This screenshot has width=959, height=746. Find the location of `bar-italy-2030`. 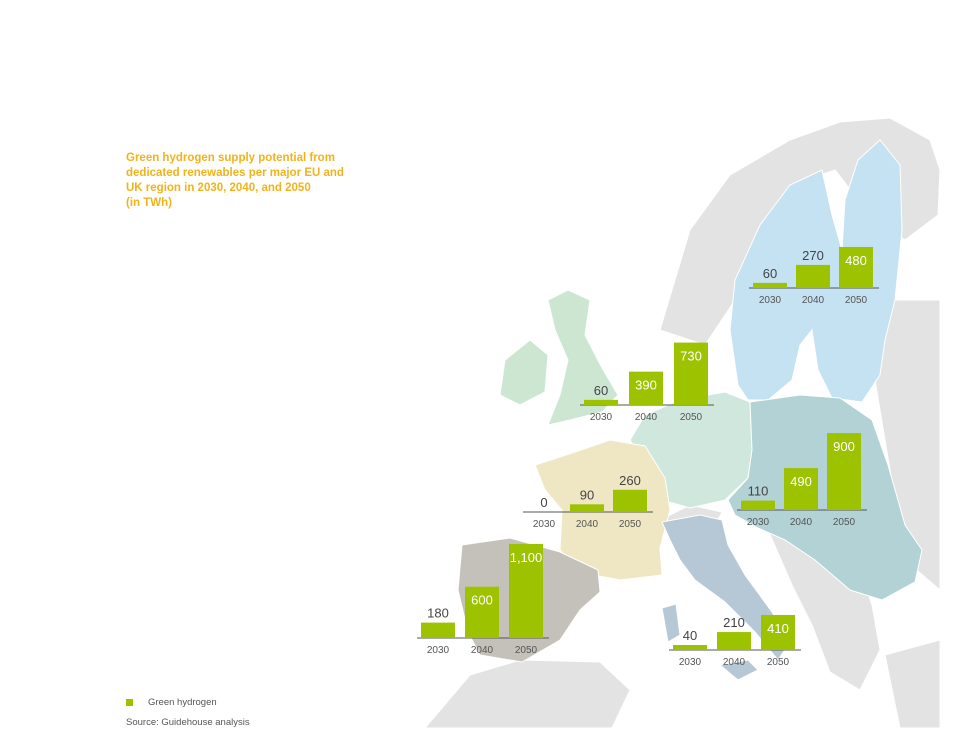

bar-italy-2030 is located at coordinates (690, 647).